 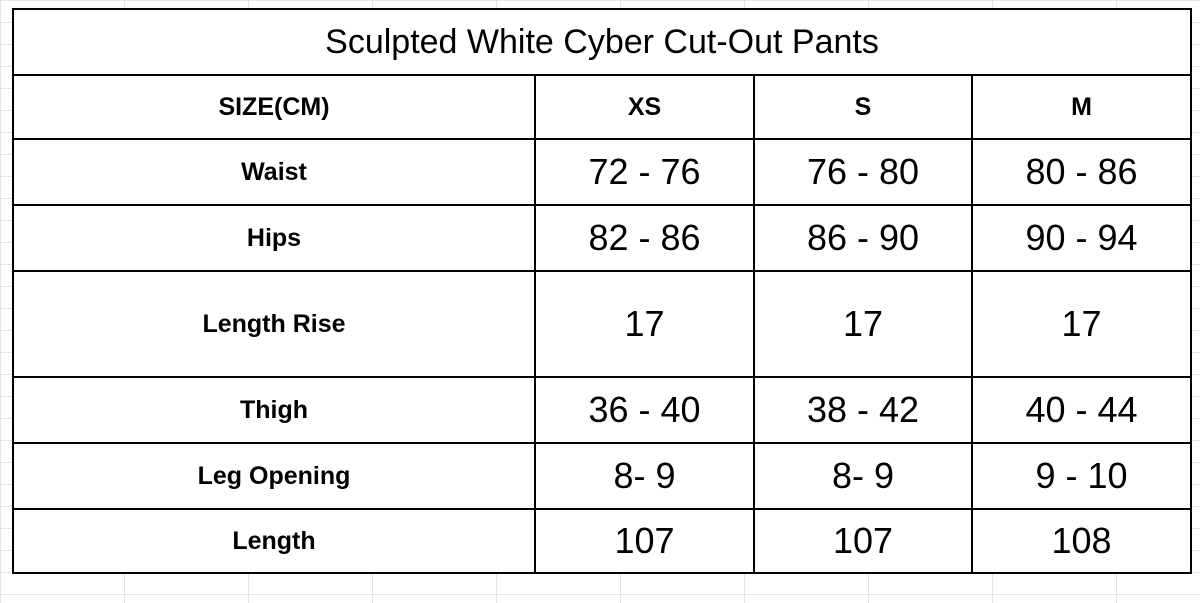 What do you see at coordinates (644, 410) in the screenshot?
I see `table-cell: 36 - 40` at bounding box center [644, 410].